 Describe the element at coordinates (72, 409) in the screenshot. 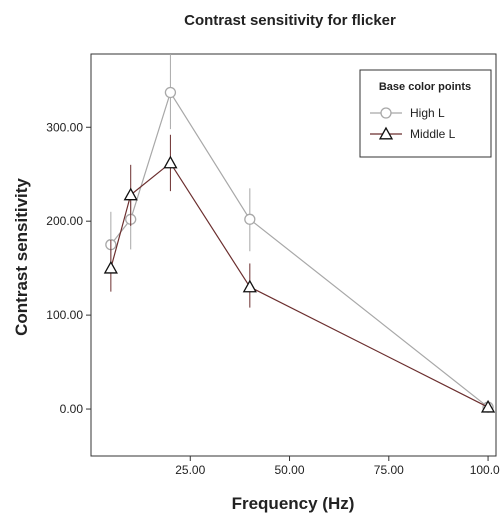

I see `y-tick-label: 0.00` at that location.